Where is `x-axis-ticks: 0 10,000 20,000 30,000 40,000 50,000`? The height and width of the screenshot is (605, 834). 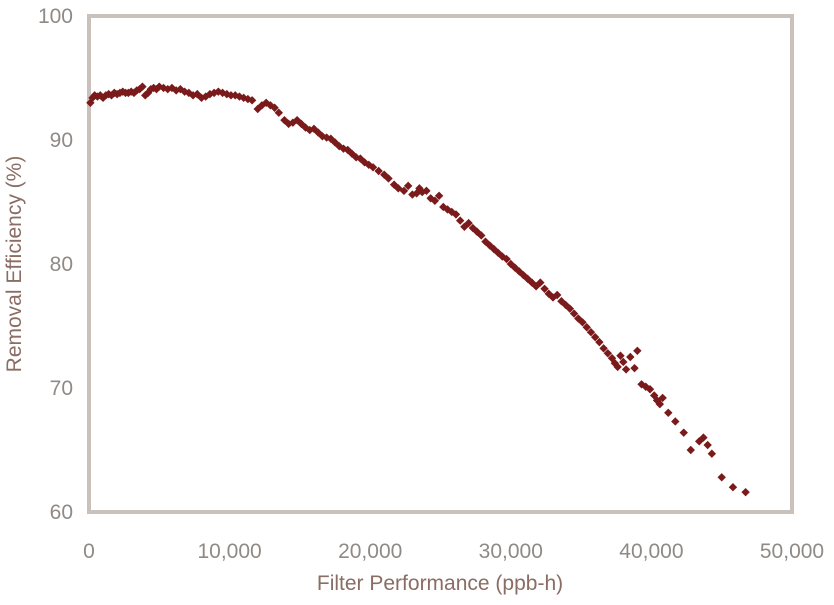
x-axis-ticks: 0 10,000 20,000 30,000 40,000 50,000 is located at coordinates (453, 551).